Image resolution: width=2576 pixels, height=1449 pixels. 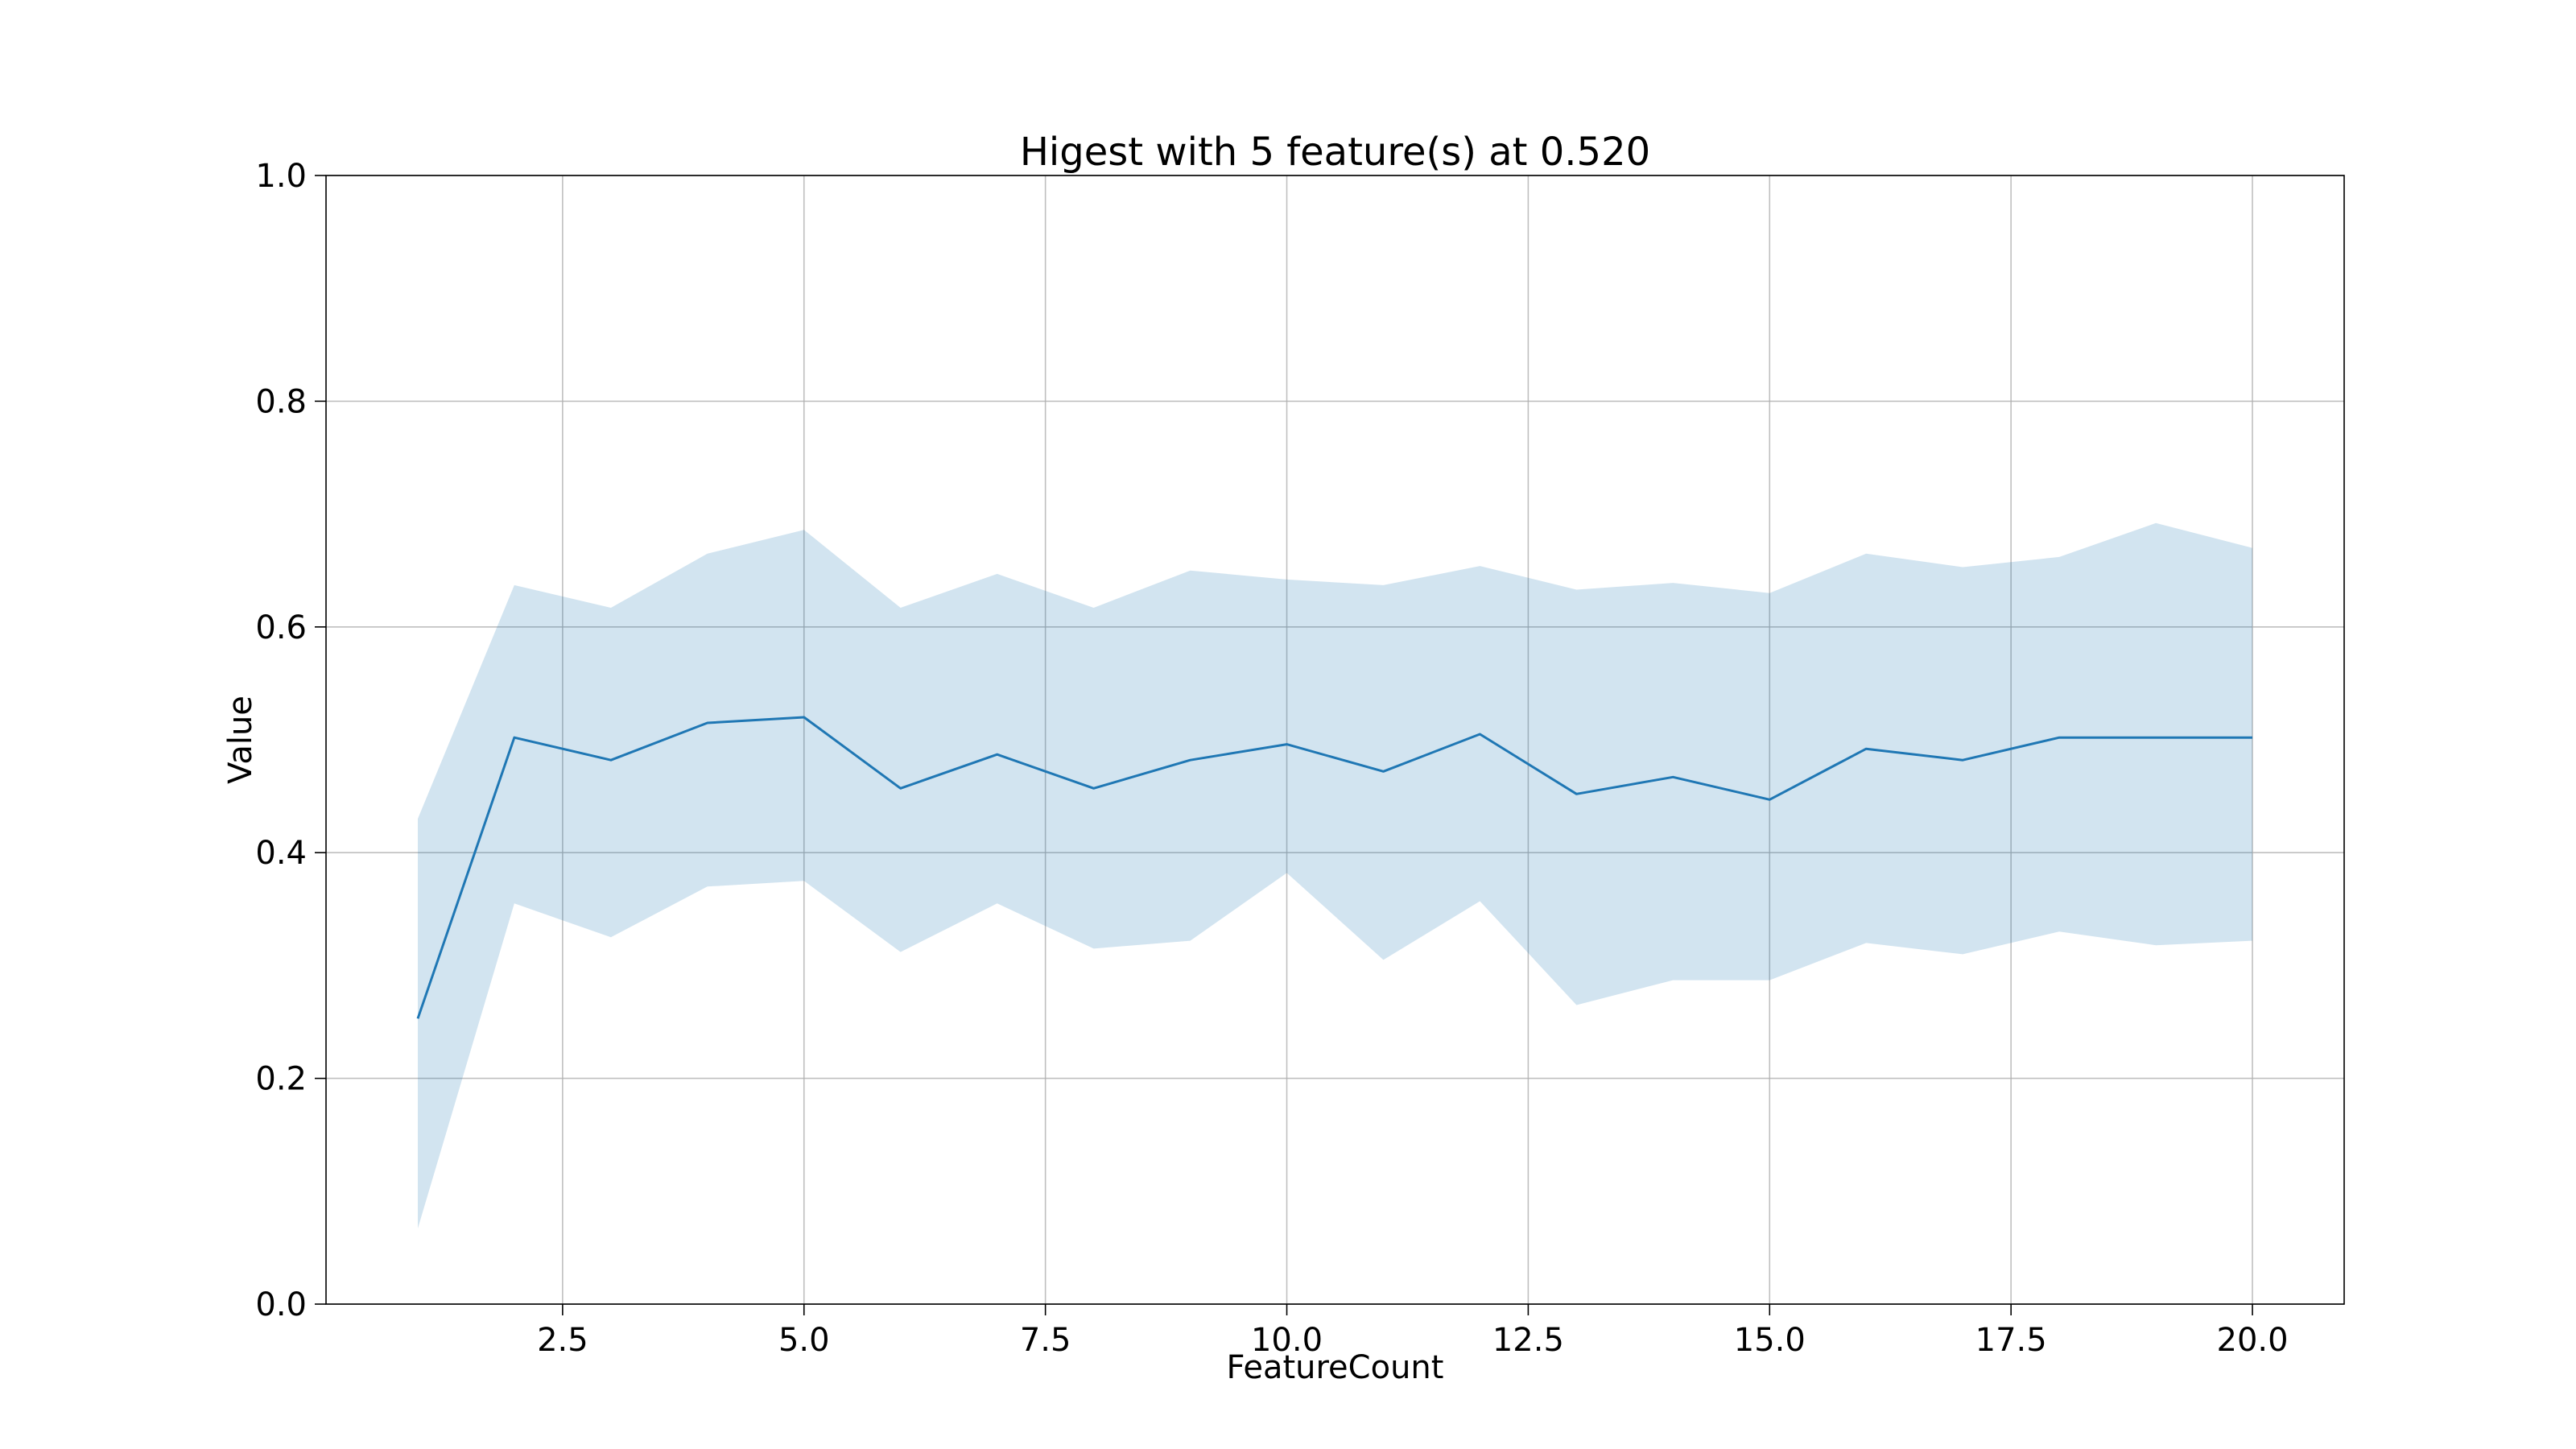 I want to click on x-axis-title: FeatureCount, so click(x=1335, y=1367).